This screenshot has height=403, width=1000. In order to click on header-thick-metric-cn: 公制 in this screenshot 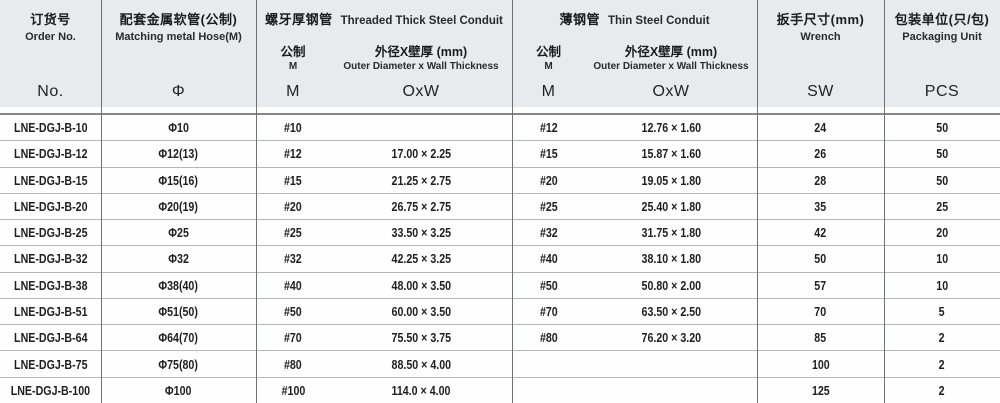, I will do `click(293, 51)`.